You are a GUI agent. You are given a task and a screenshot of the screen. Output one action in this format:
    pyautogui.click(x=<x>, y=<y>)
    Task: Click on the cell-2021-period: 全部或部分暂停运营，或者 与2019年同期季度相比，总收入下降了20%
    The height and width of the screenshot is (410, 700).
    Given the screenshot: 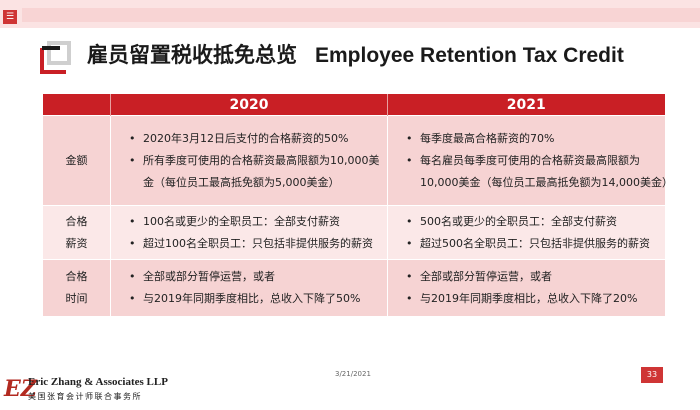 What is the action you would take?
    pyautogui.click(x=526, y=287)
    